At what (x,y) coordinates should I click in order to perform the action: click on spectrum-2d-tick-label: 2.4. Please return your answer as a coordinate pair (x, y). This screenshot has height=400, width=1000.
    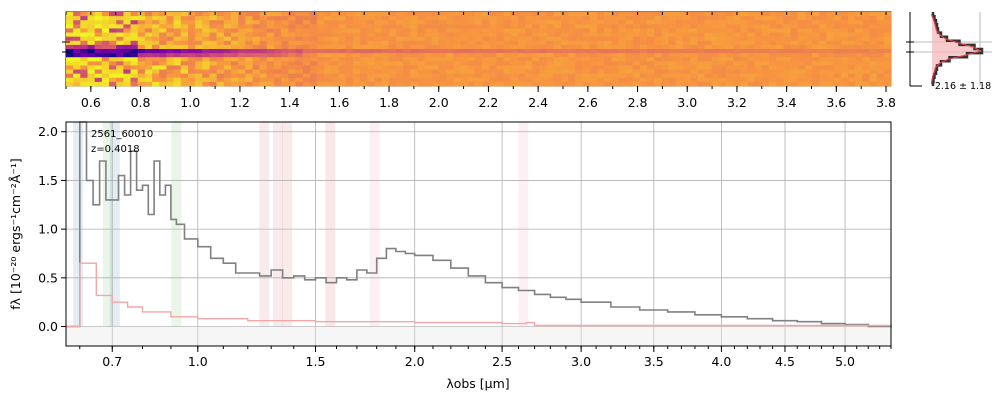
    Looking at the image, I should click on (538, 102).